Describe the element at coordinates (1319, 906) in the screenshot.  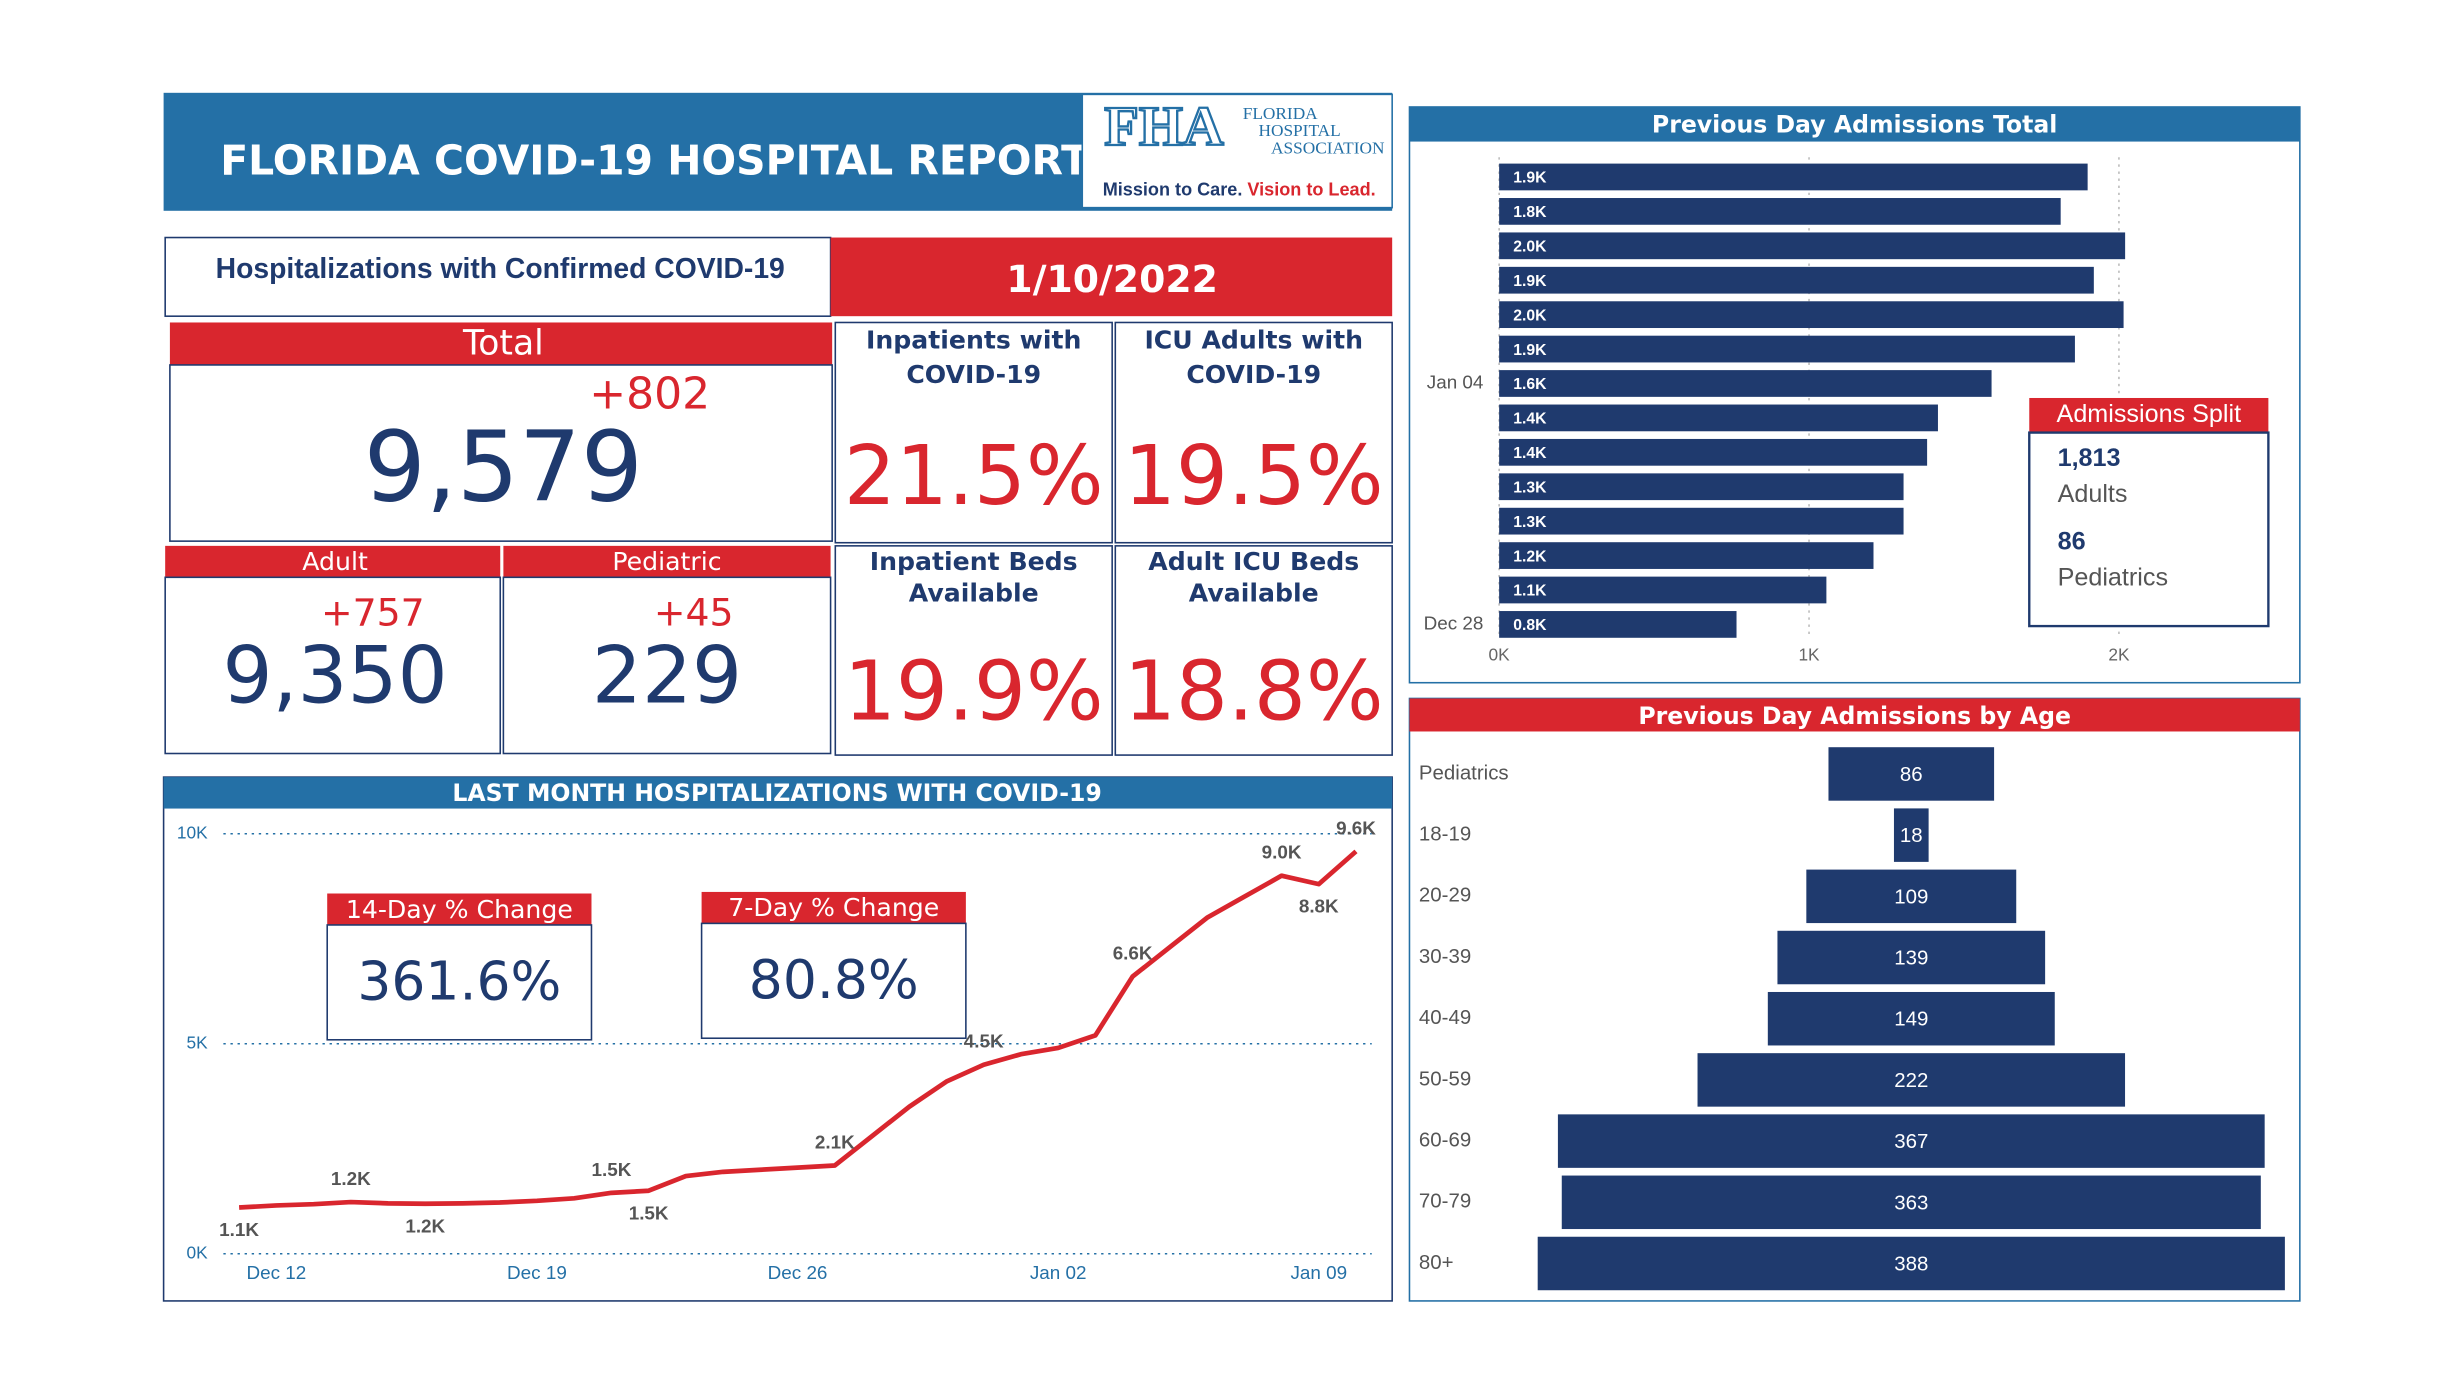
I see `data-label: 8.8K` at that location.